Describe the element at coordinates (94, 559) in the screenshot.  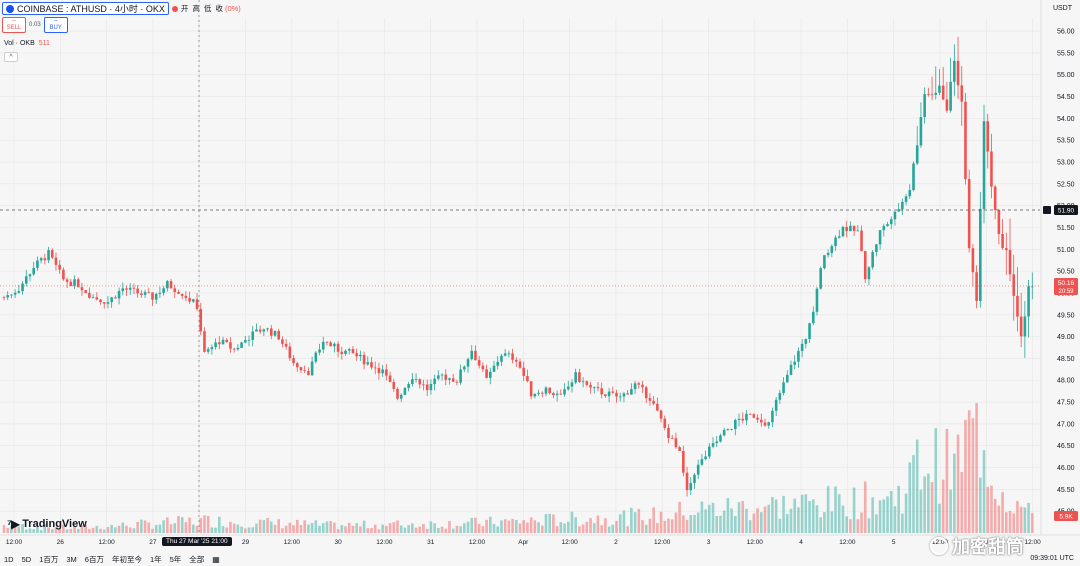
I see `timeframe-6m: 6百万` at that location.